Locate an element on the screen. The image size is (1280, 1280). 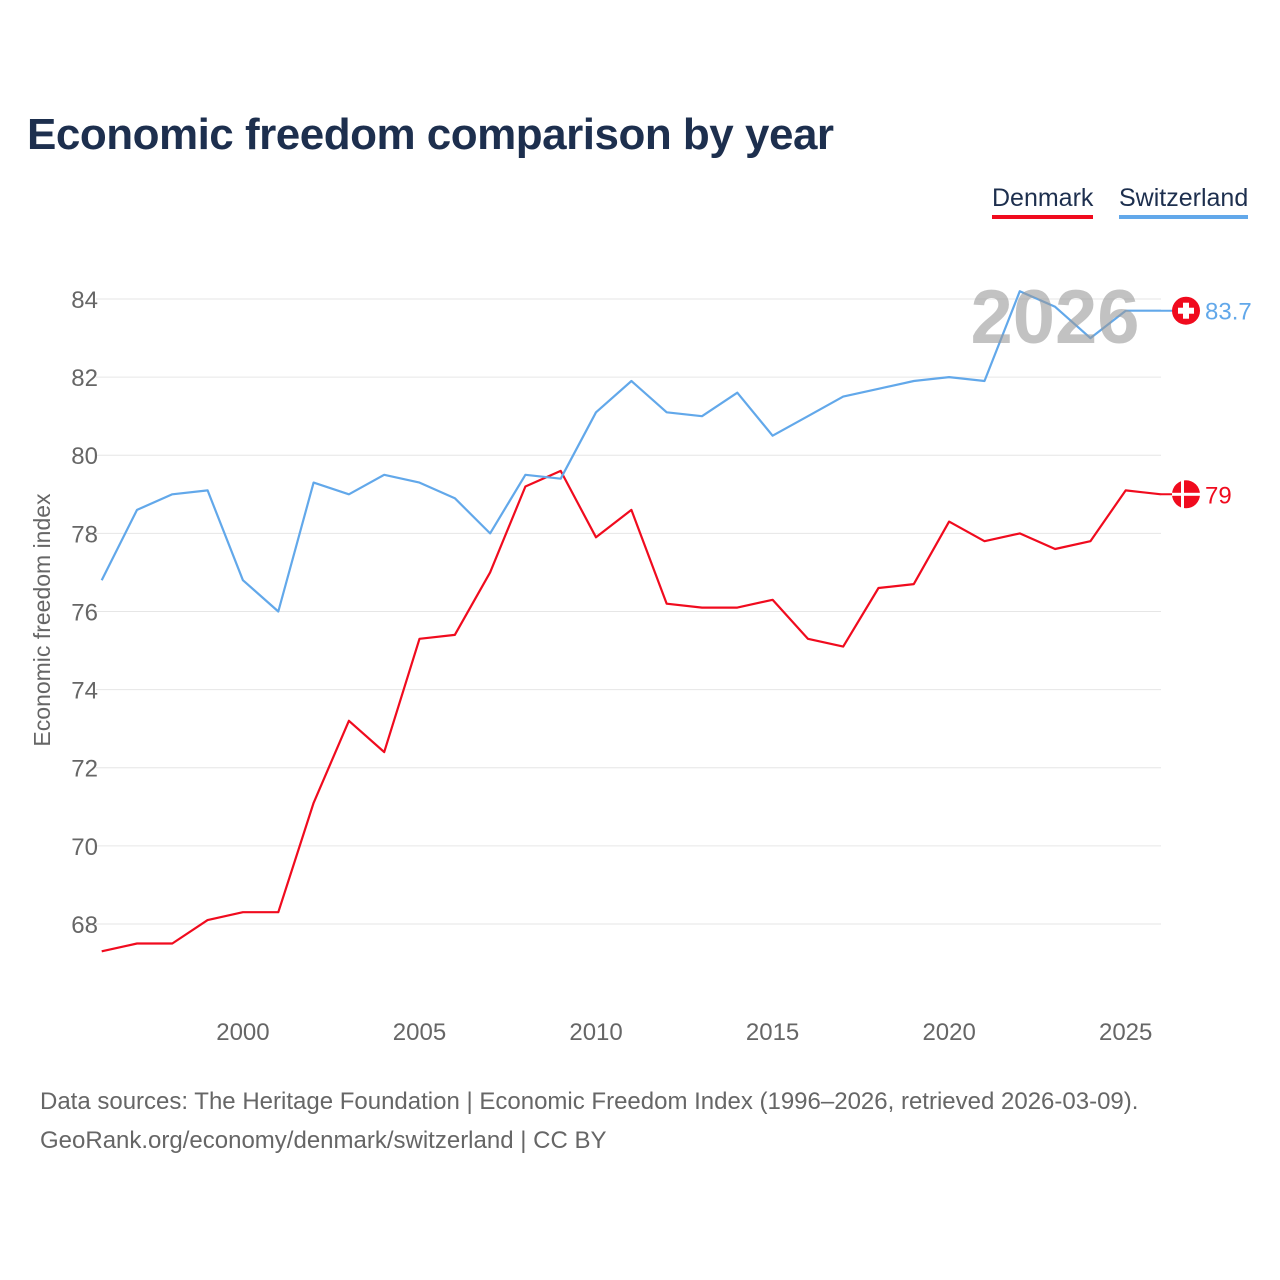
x-tick-label: 2005 is located at coordinates (419, 1032).